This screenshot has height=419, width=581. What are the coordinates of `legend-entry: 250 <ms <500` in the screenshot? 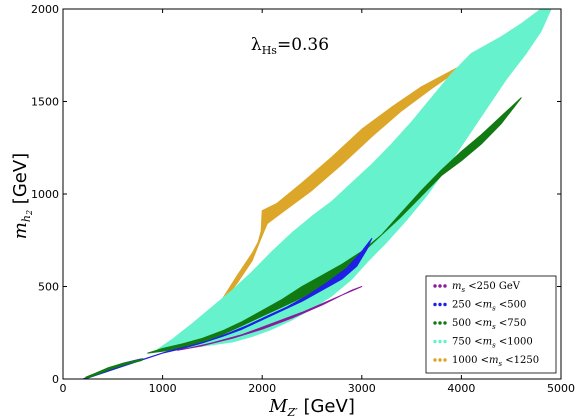 It's located at (479, 306).